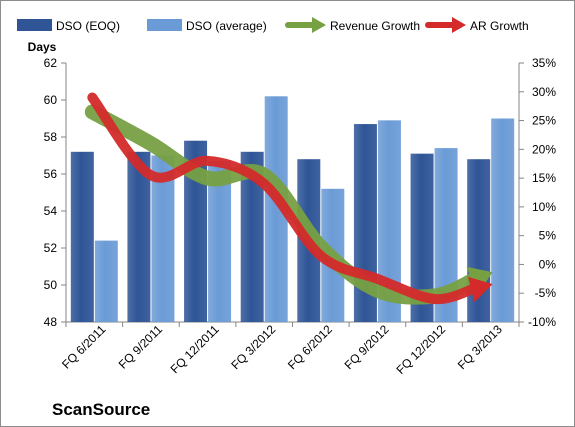  Describe the element at coordinates (51, 285) in the screenshot. I see `y-left-tick-label: 50` at that location.